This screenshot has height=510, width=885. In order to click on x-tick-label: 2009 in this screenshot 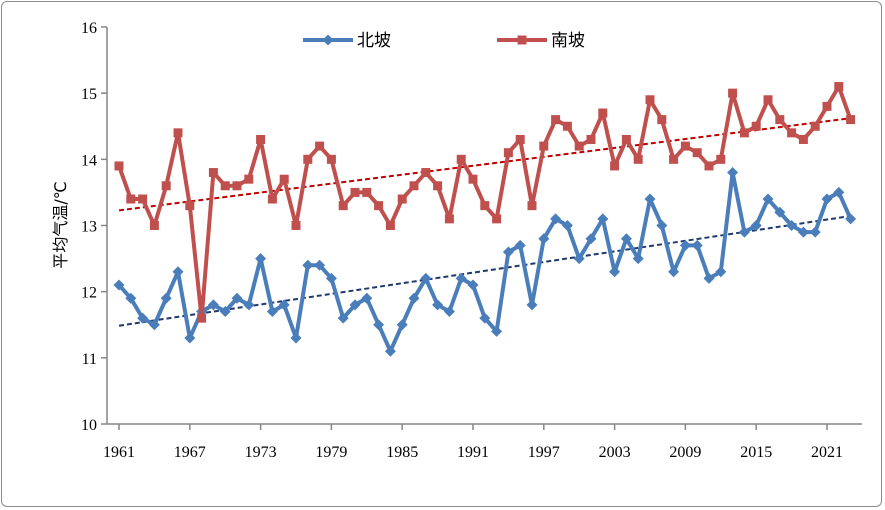, I will do `click(685, 452)`.